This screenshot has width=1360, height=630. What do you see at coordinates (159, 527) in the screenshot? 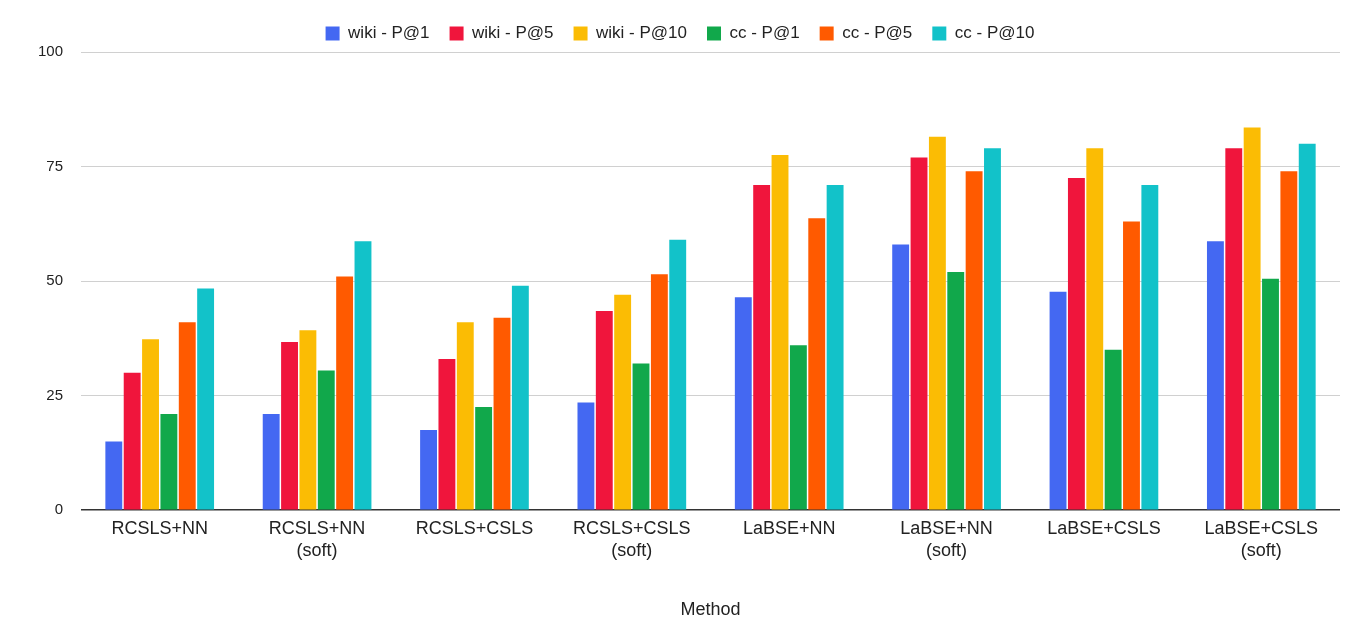
I see `x-tick-label: RCSLS+NN` at bounding box center [159, 527].